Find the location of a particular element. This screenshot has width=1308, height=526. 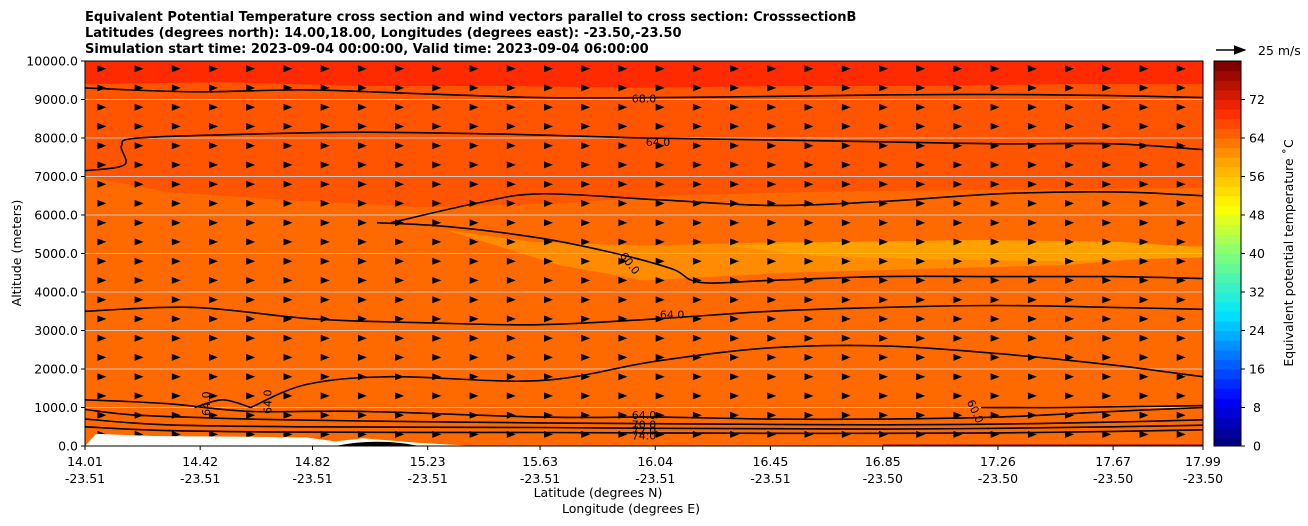

contour-label-6: 64.0 is located at coordinates (644, 415).